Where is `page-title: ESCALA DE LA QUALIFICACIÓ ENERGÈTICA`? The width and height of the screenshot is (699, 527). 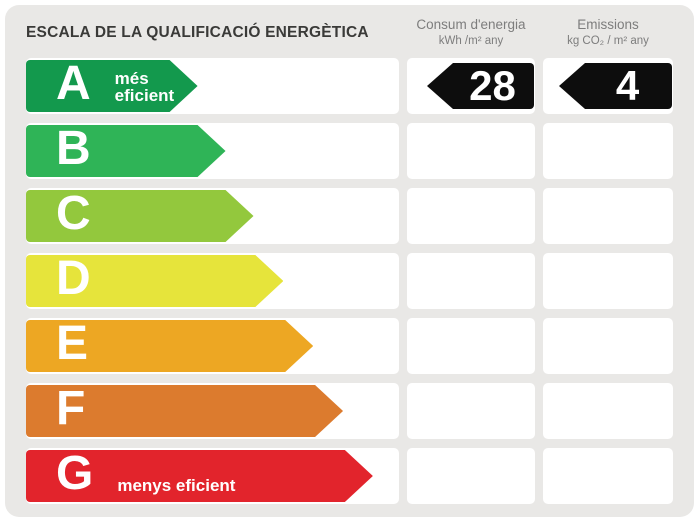 page-title: ESCALA DE LA QUALIFICACIÓ ENERGÈTICA is located at coordinates (197, 32).